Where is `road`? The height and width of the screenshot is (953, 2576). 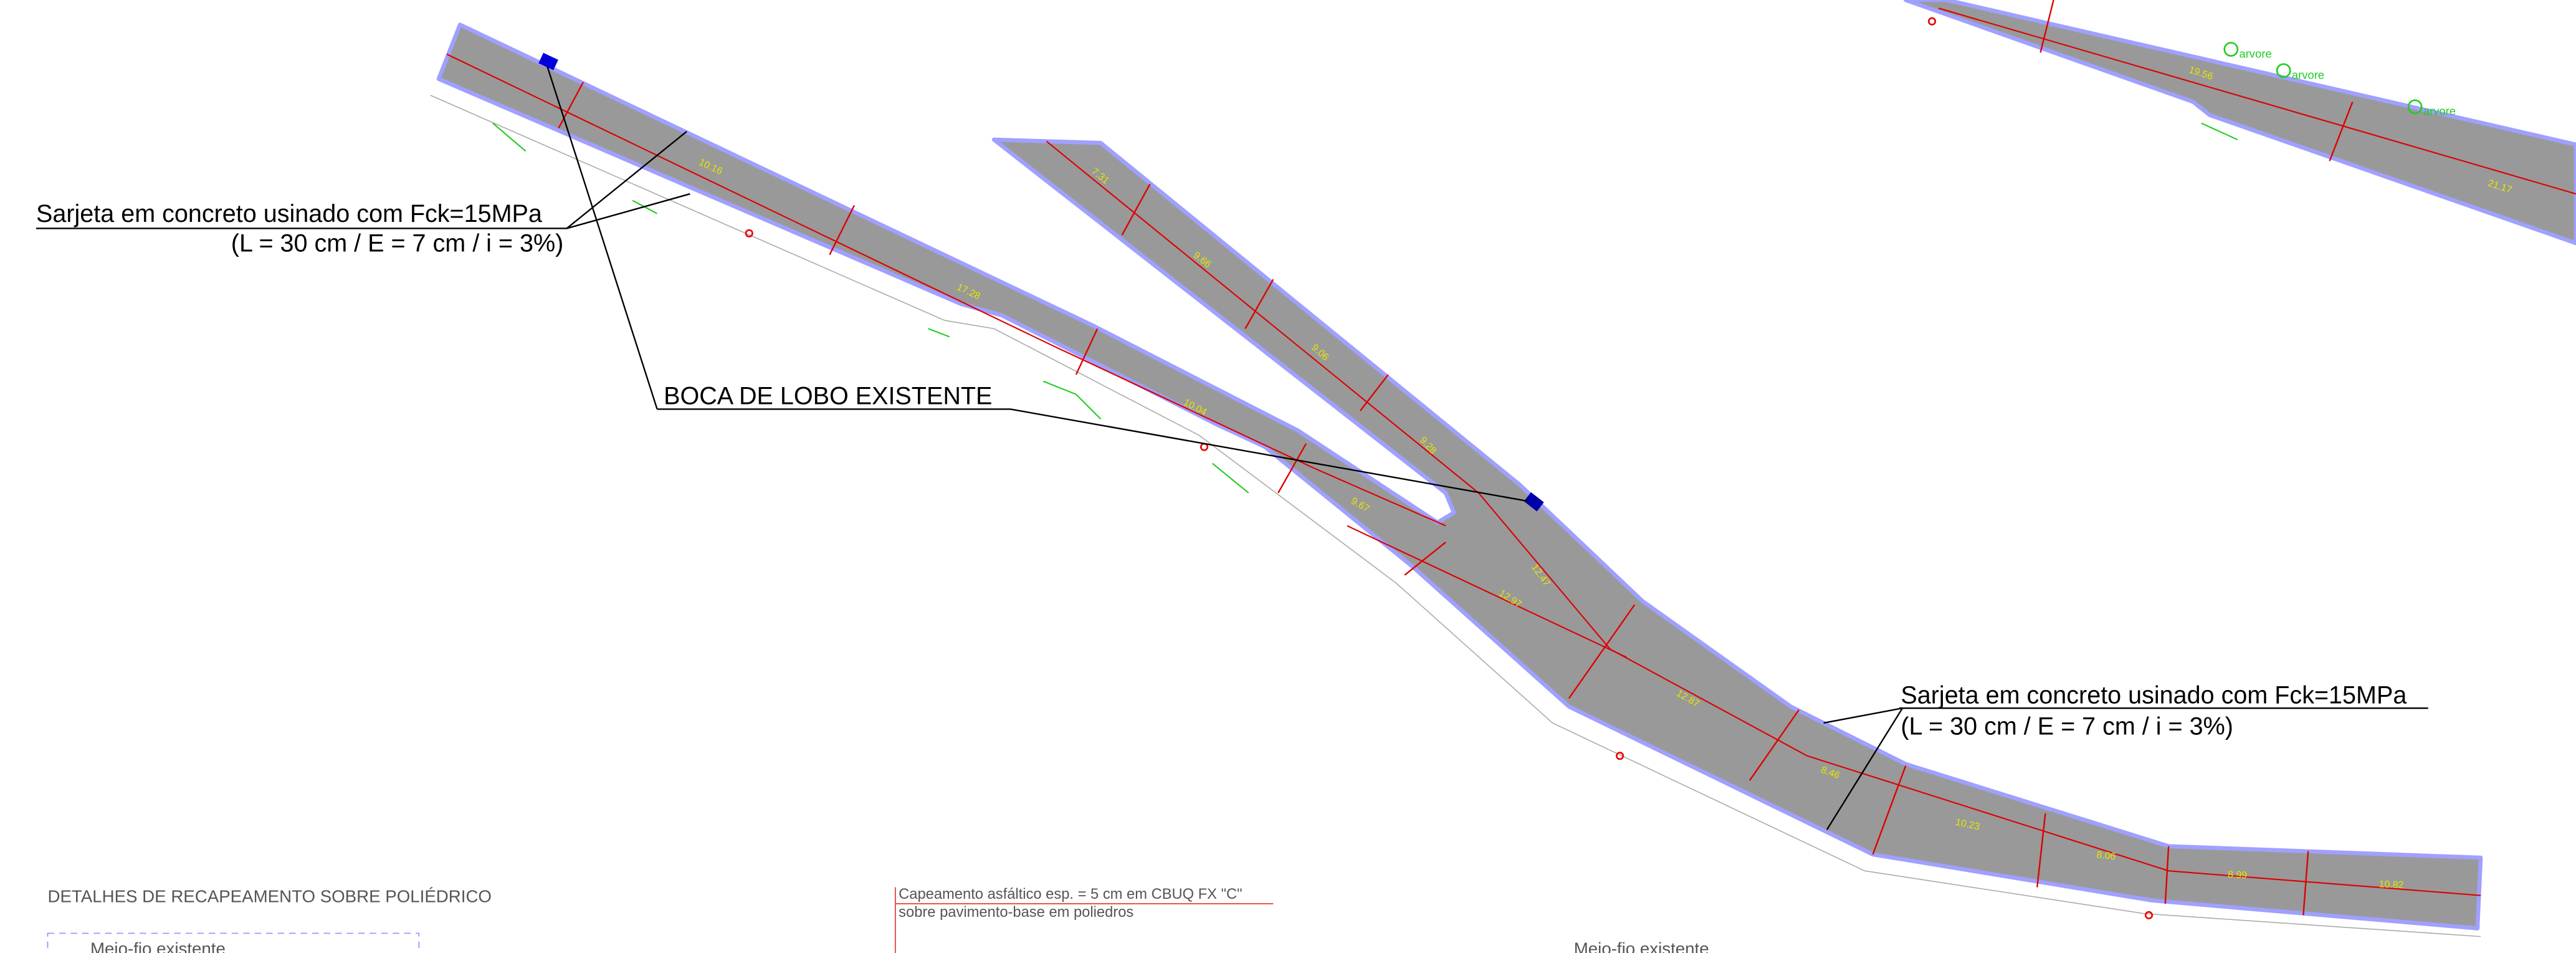
road is located at coordinates (2240, 123).